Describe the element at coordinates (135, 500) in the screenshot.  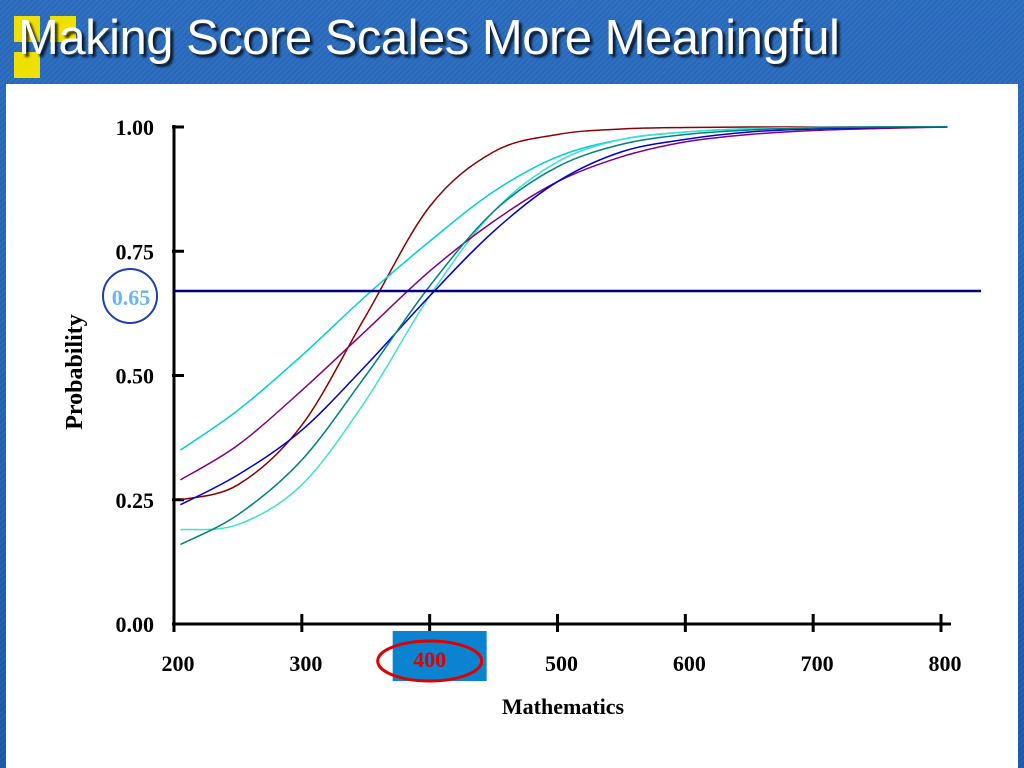
I see `y-tick-label: 0.25` at that location.